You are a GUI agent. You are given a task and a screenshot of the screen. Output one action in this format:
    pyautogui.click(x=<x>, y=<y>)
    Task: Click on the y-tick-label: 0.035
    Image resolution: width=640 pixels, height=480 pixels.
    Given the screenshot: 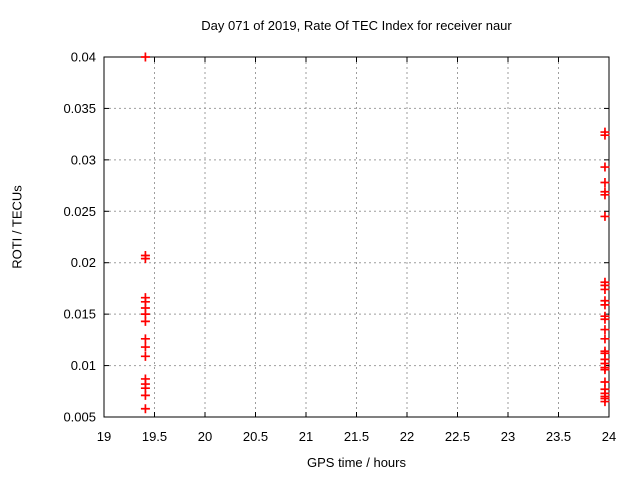 What is the action you would take?
    pyautogui.click(x=79, y=108)
    